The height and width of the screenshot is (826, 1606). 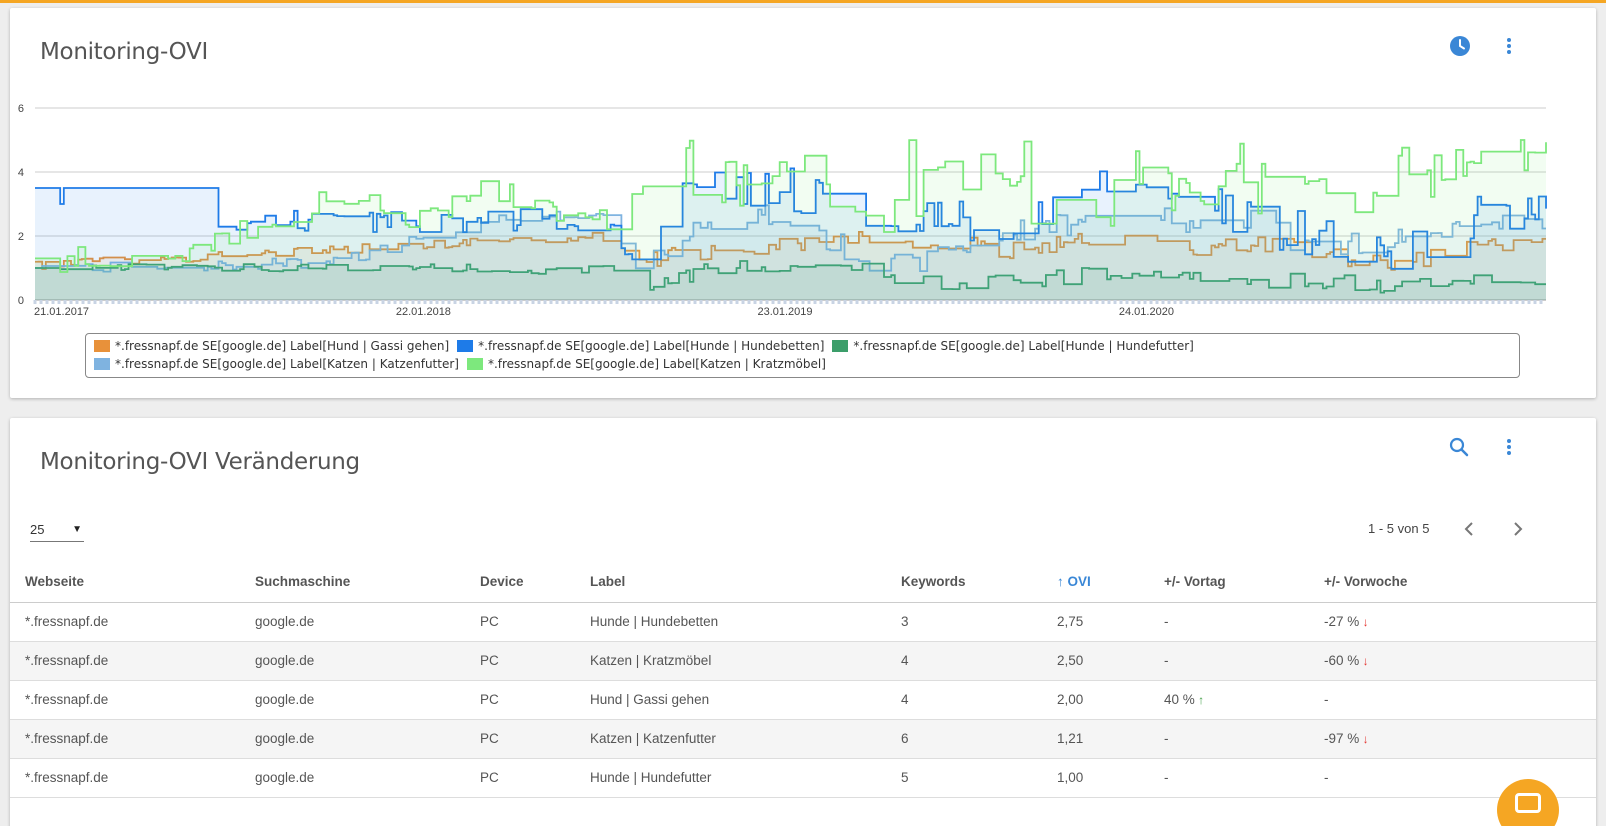 I want to click on cell-week: -97 % ↓, so click(x=1452, y=739).